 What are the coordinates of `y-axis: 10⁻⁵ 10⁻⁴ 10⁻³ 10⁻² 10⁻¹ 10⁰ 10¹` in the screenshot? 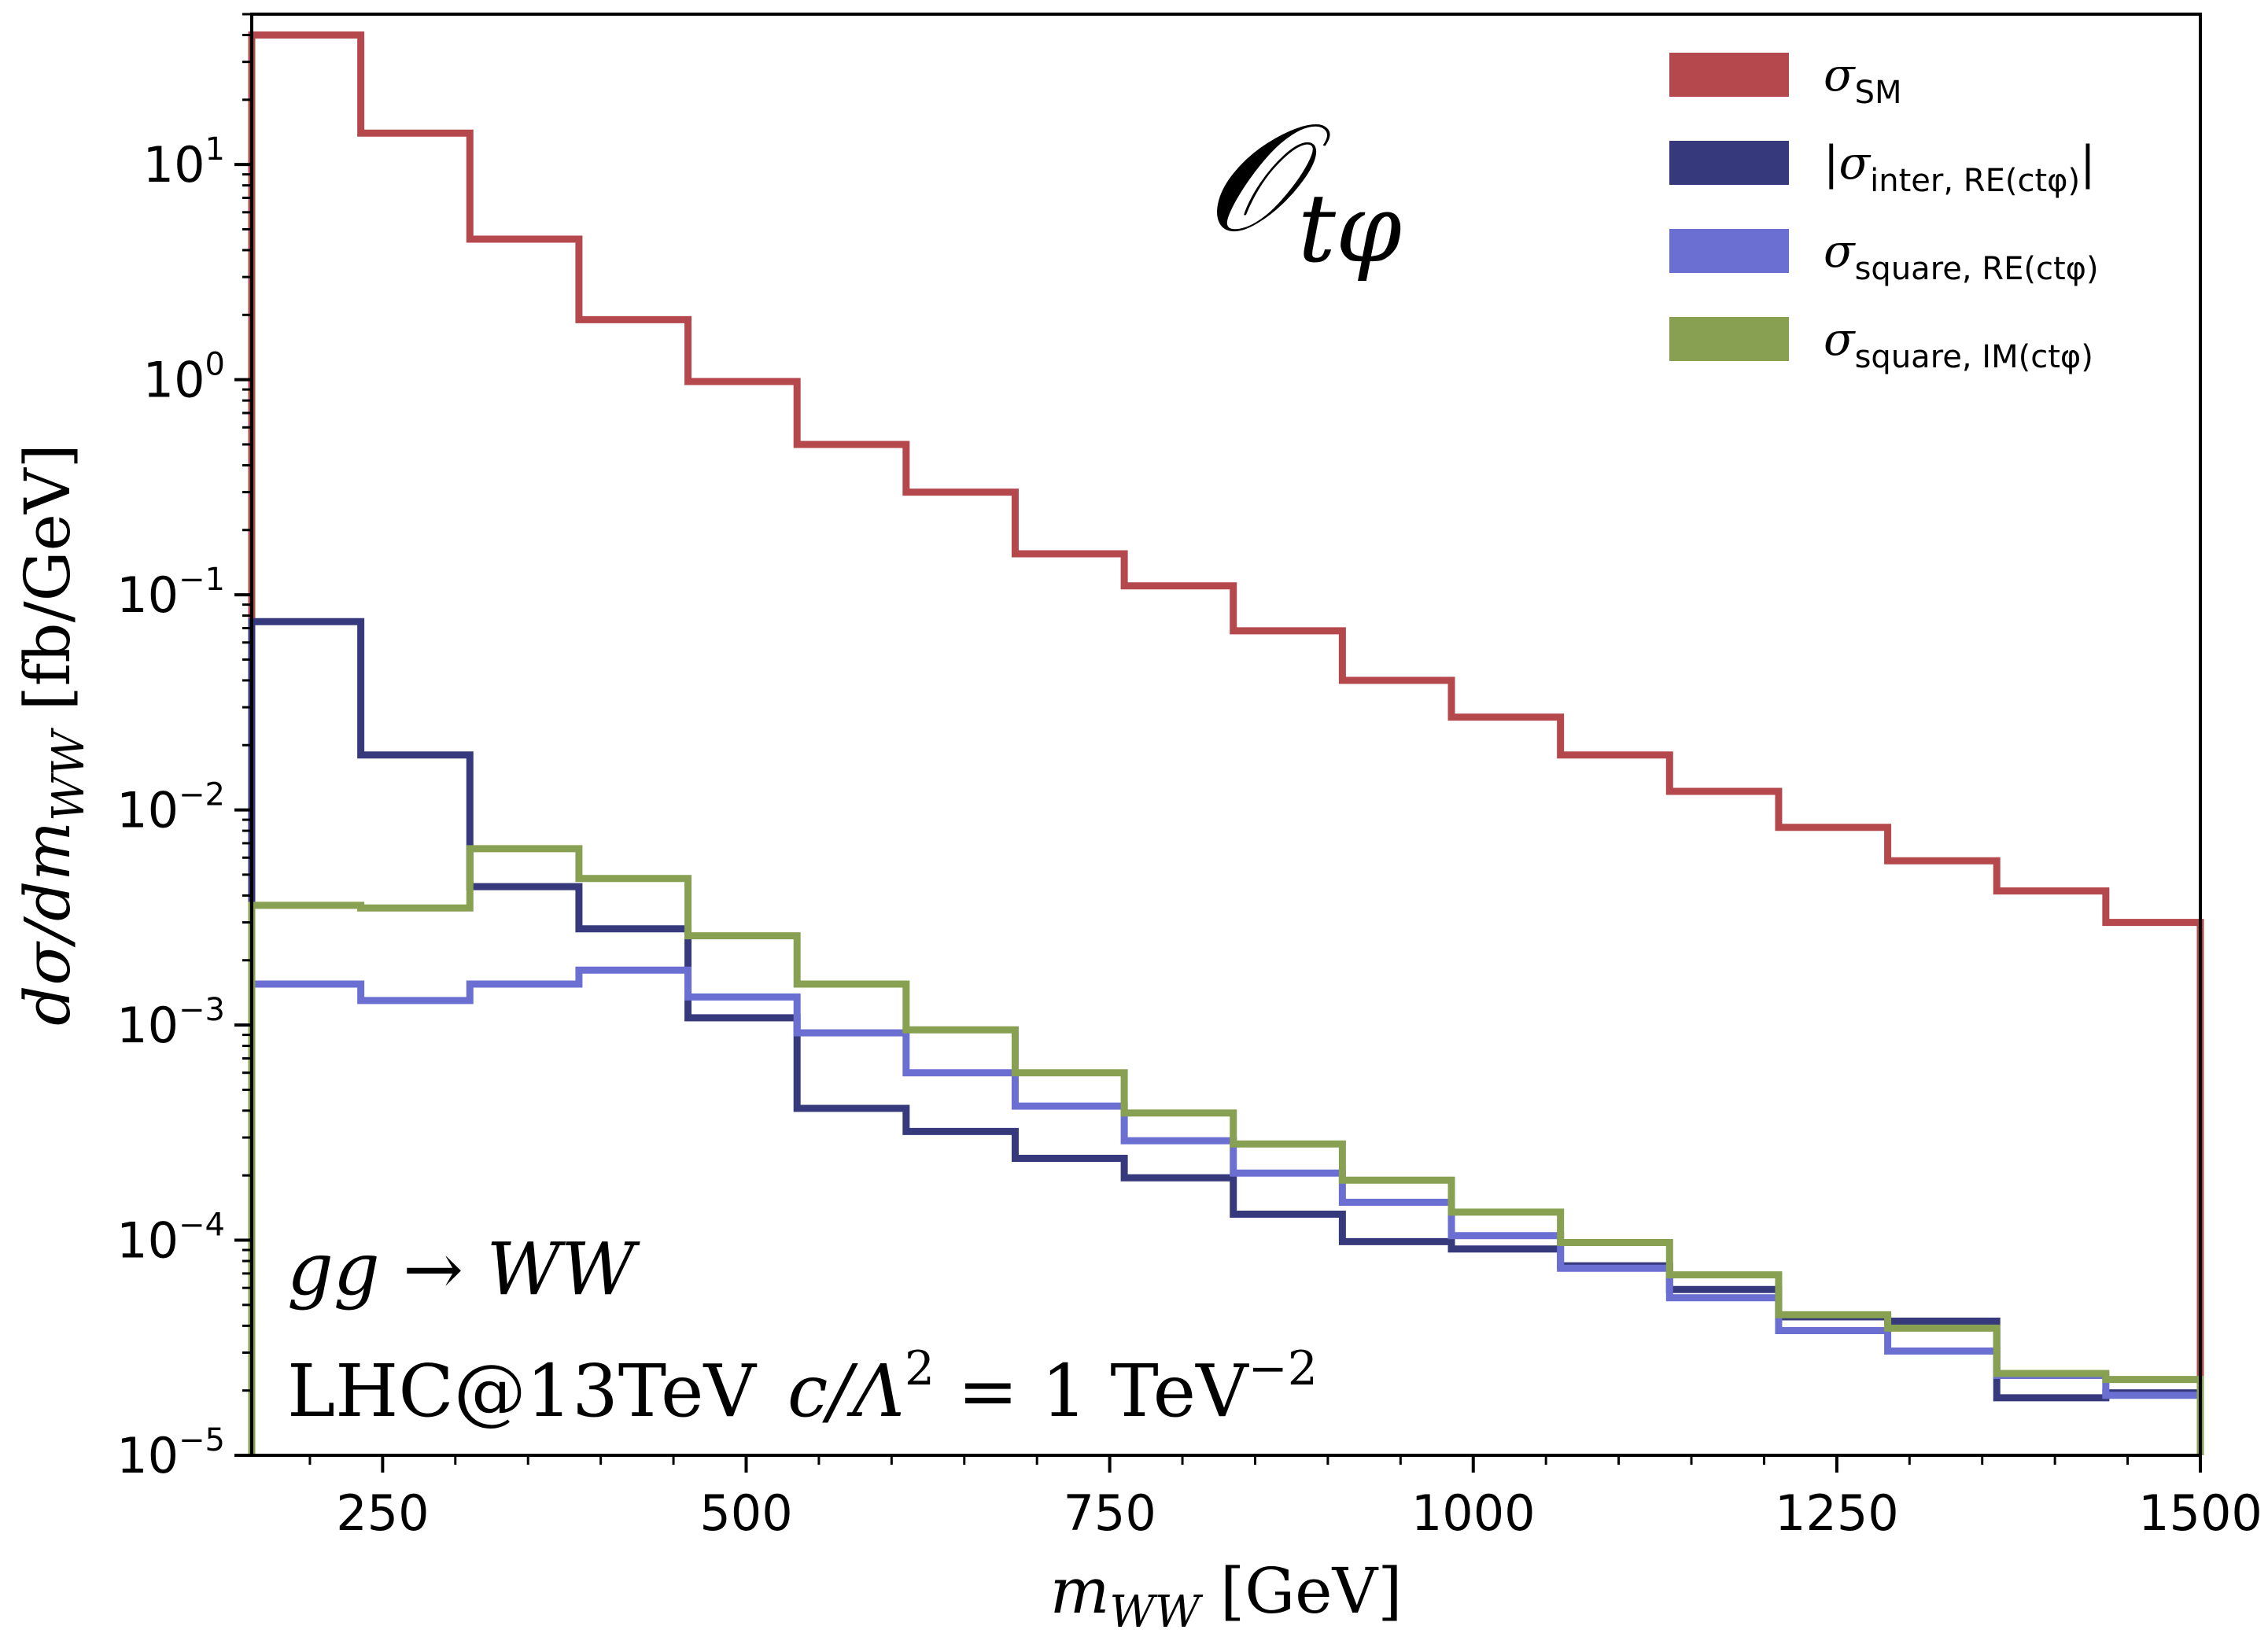 It's located at (184, 748).